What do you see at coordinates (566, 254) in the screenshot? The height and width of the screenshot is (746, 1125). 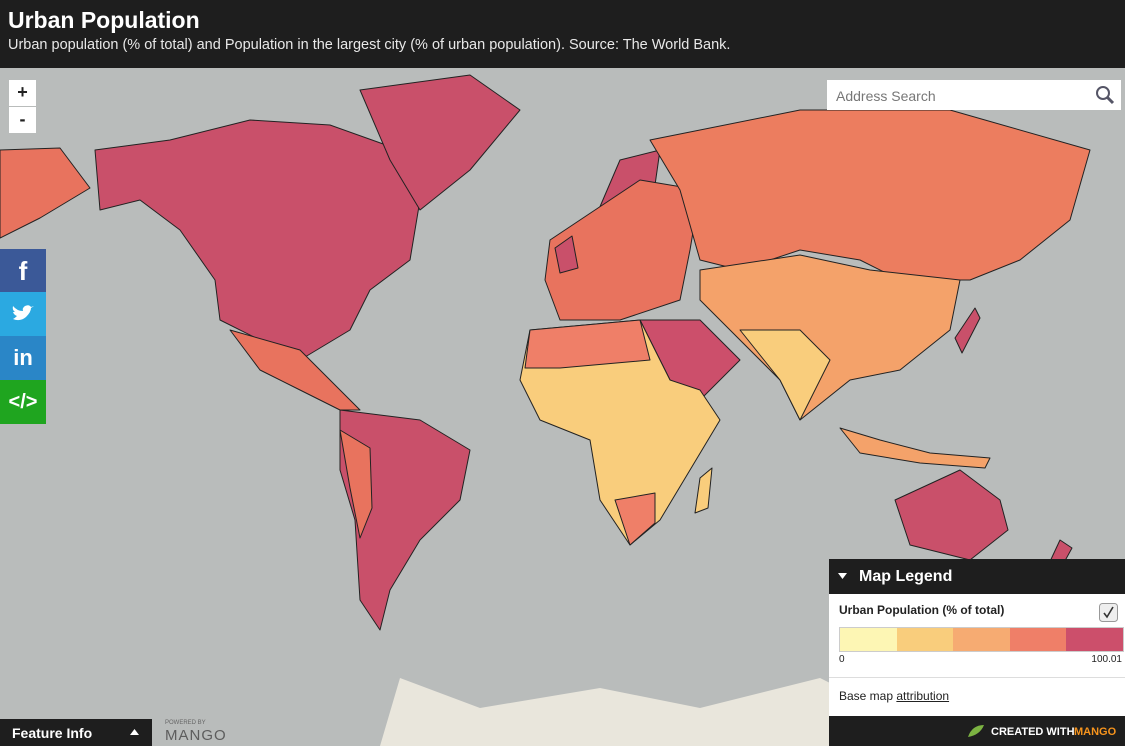 I see `uk` at bounding box center [566, 254].